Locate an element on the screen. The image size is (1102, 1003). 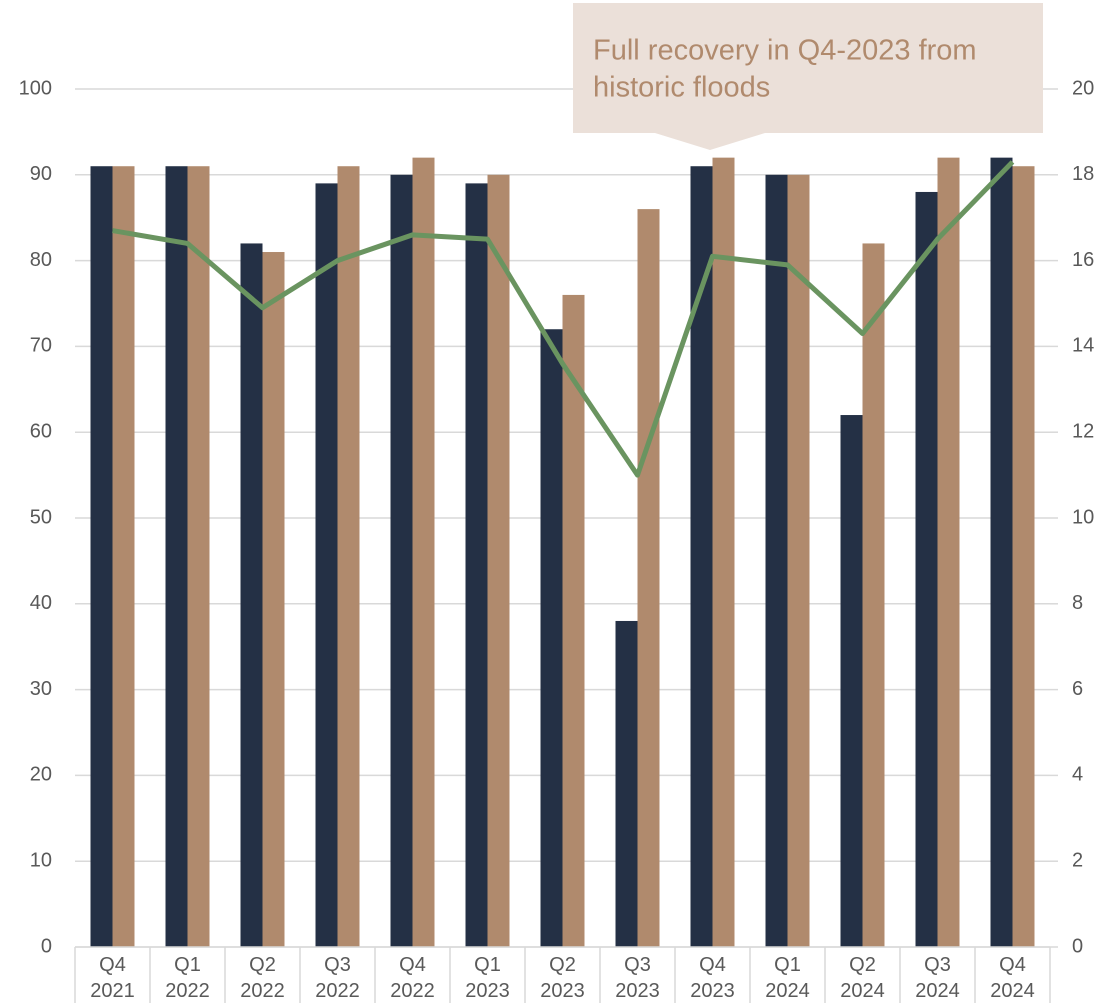
y2-tick-label: 0 is located at coordinates (1077, 946).